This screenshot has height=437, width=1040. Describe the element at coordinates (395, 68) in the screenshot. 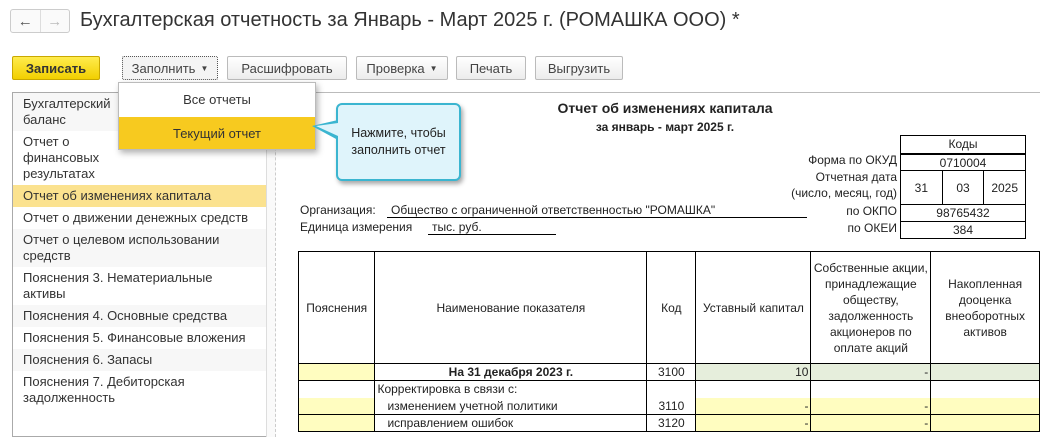

I see `check-label: Проверка` at that location.